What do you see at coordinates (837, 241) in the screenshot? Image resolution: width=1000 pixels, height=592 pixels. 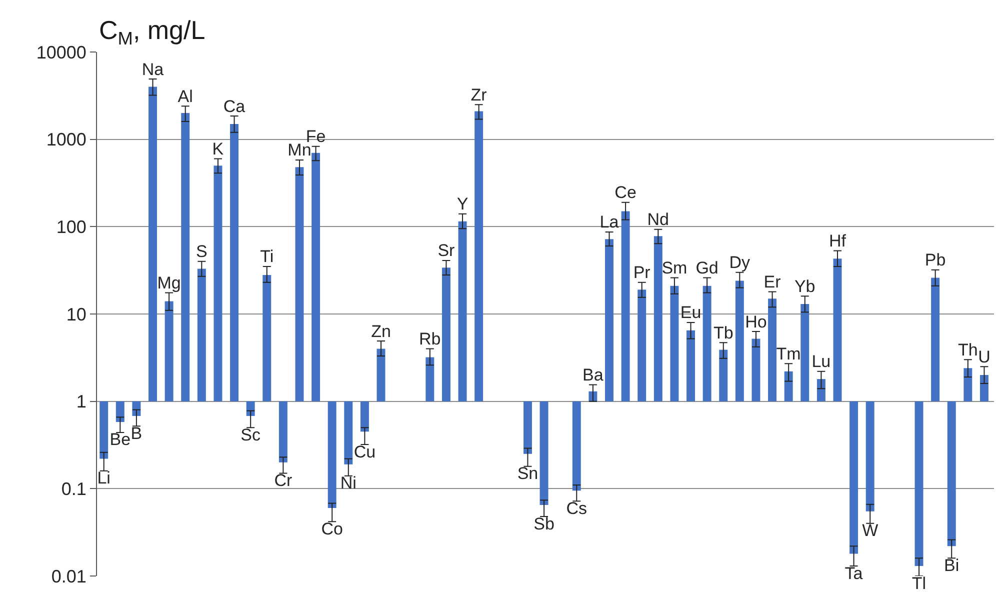 I see `x-tick-label: Hf` at bounding box center [837, 241].